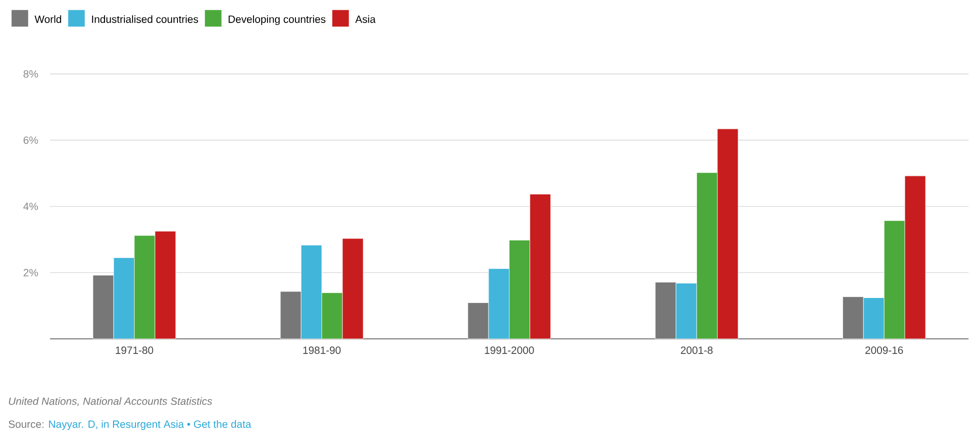 The image size is (969, 433). What do you see at coordinates (277, 20) in the screenshot?
I see `legend-label: Developing countries` at bounding box center [277, 20].